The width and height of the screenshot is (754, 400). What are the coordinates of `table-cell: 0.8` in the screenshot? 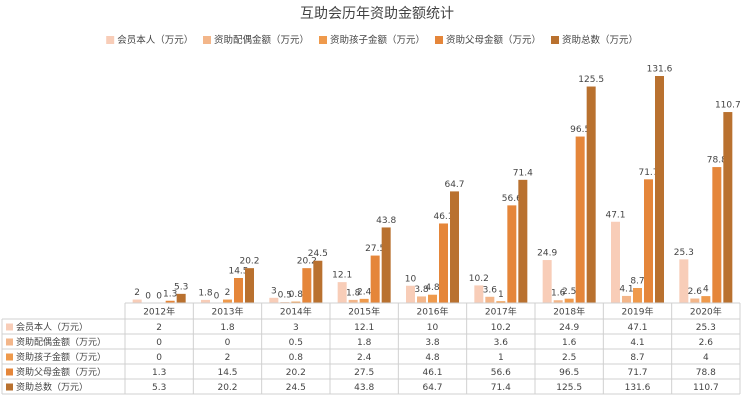 It's located at (296, 358).